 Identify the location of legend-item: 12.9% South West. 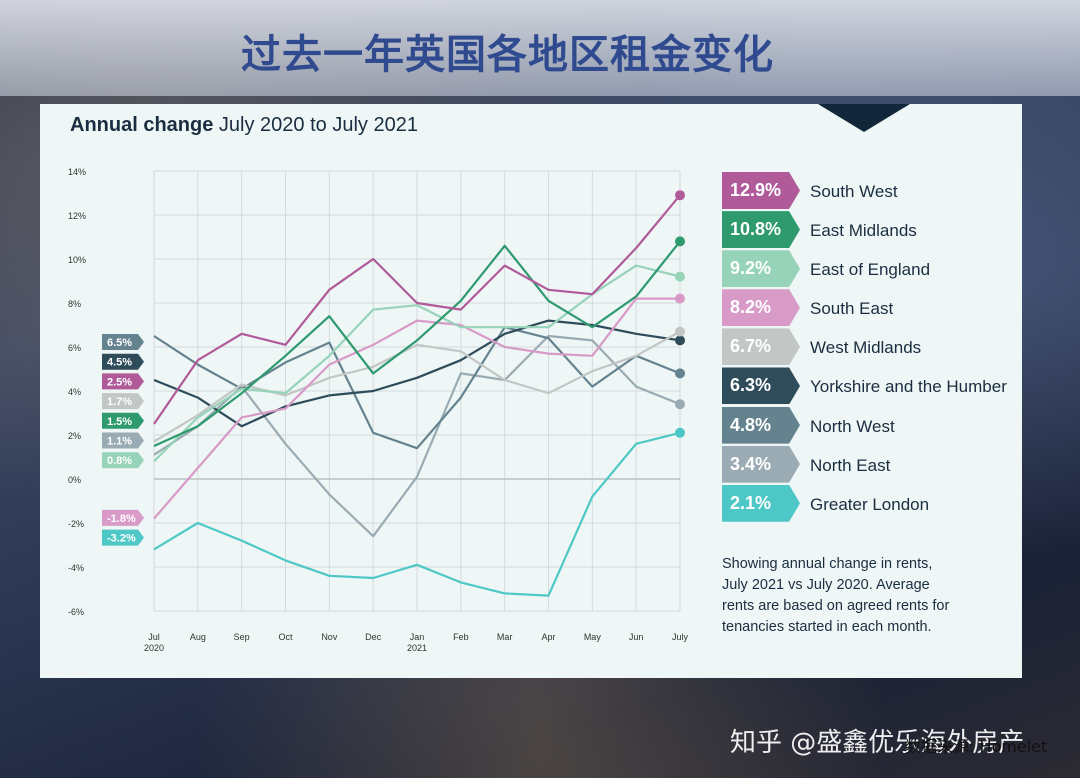
(872, 191).